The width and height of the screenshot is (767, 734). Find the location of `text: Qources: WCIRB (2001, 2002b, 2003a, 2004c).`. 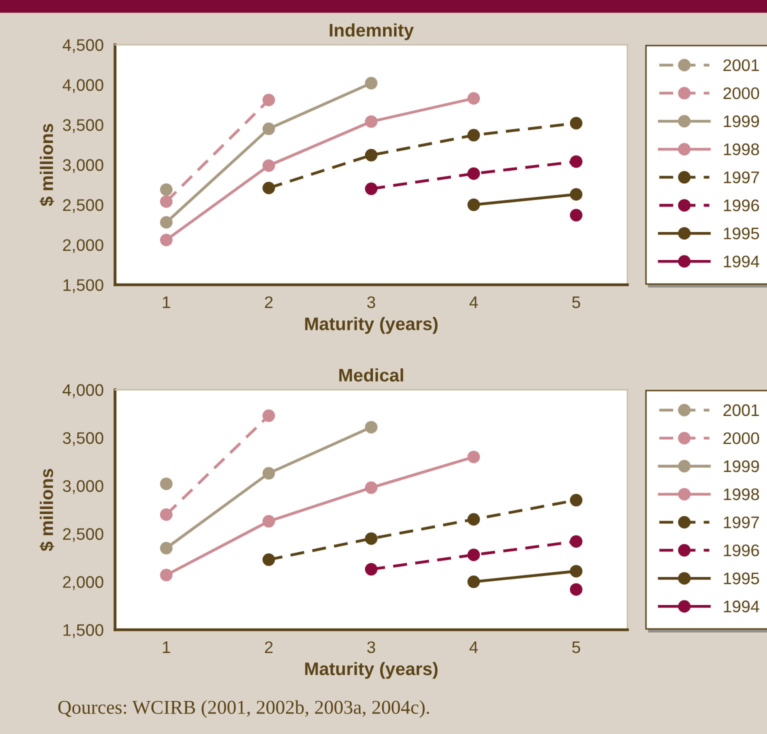

text: Qources: WCIRB (2001, 2002b, 2003a, 2004c). is located at coordinates (244, 709).